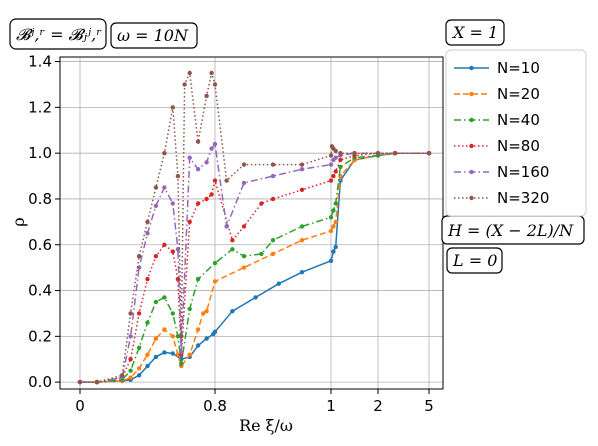  What do you see at coordinates (80, 406) in the screenshot?
I see `x-tick-label: 0` at bounding box center [80, 406].